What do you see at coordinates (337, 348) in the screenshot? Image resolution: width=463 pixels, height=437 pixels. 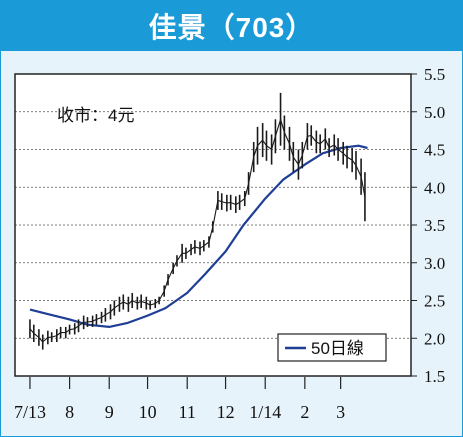 I see `legend-label: 50日線` at bounding box center [337, 348].